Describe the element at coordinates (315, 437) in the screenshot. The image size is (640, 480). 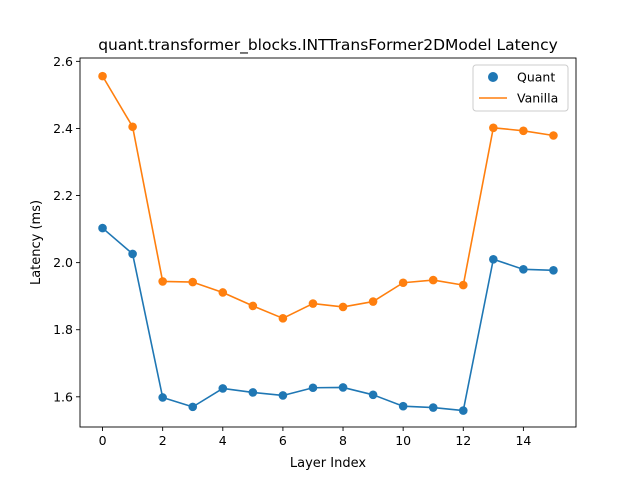
I see `x-axis: 0 2 4 6 8 10 12 14` at that location.